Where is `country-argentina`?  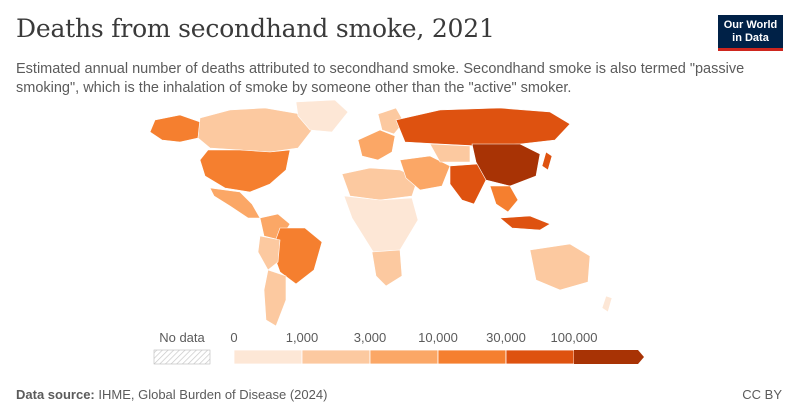 country-argentina is located at coordinates (275, 298).